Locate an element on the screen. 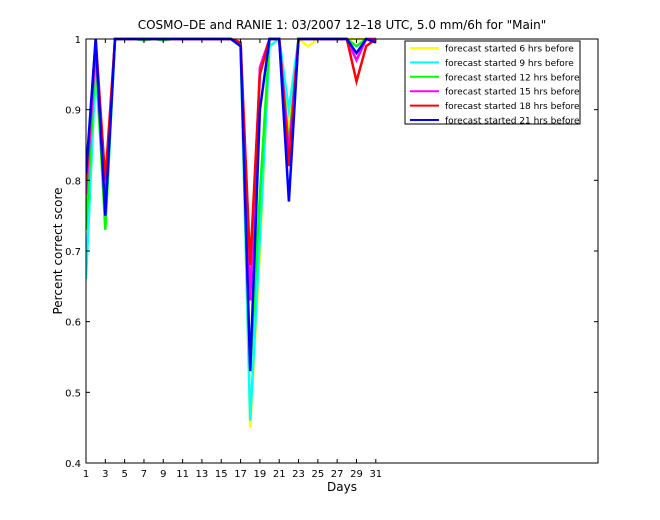 This screenshot has width=660, height=520. legend-label: forecast started 15 hrs before is located at coordinates (512, 93).